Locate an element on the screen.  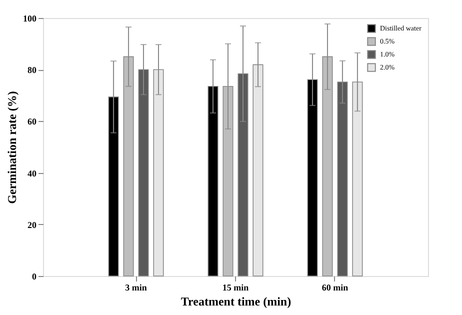
y-tick-label: 80 is located at coordinates (32, 70).